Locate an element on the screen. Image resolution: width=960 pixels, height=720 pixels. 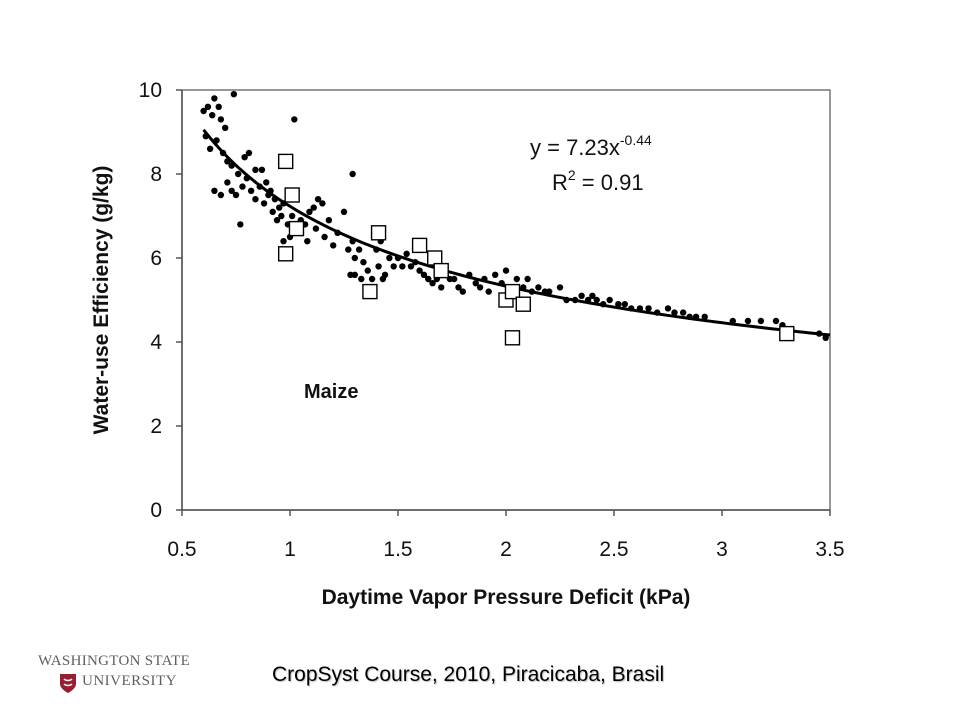
x-axis-label: Daytime Vapor Pressure Deficit (kPa) is located at coordinates (506, 597).